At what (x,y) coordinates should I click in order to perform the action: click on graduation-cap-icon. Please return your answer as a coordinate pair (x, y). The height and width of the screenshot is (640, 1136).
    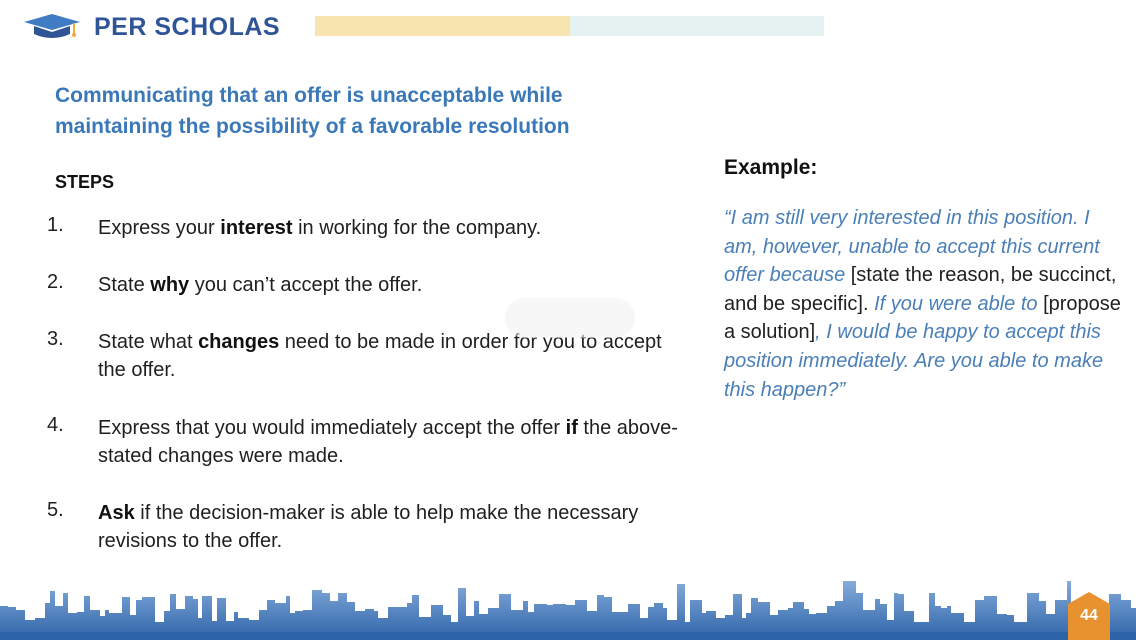
    Looking at the image, I should click on (52, 26).